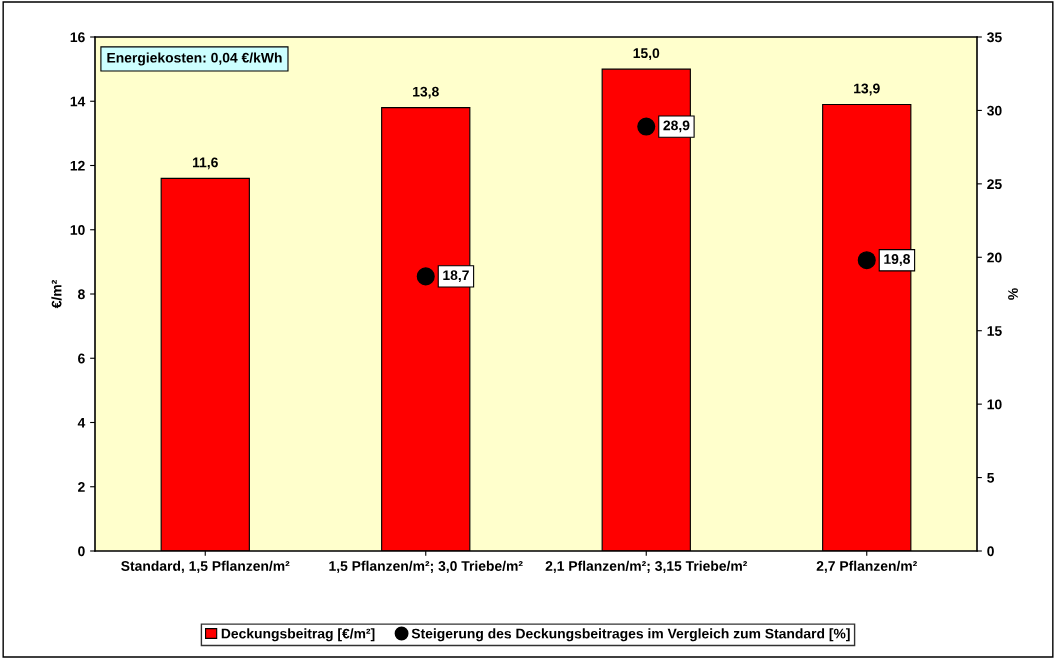 This screenshot has height=659, width=1056. What do you see at coordinates (897, 260) in the screenshot?
I see `data-label: 19,8` at bounding box center [897, 260].